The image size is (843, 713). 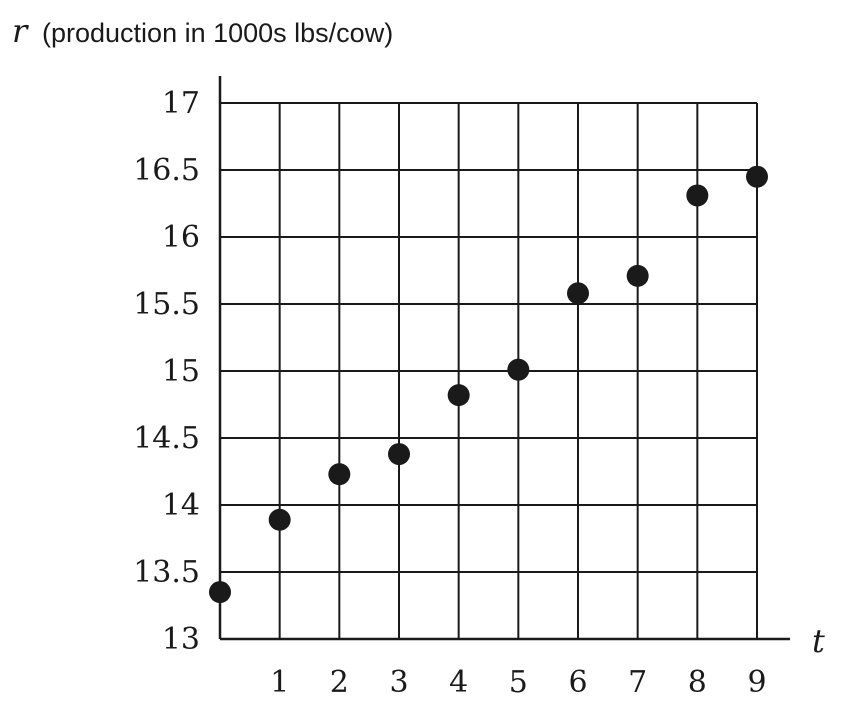 What do you see at coordinates (181, 237) in the screenshot?
I see `y-tick-label: 16` at bounding box center [181, 237].